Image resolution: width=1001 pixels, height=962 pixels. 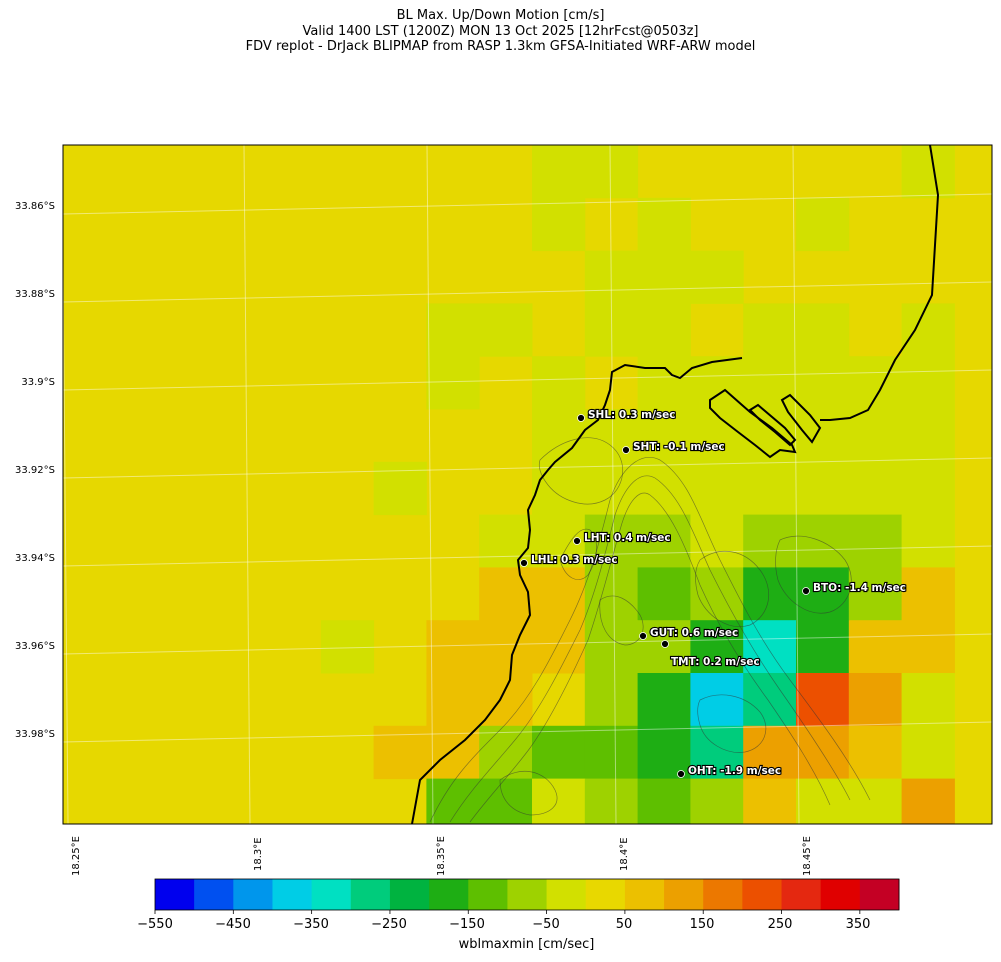 I want to click on station-label-sht: SHT: -0.1 m/sec, so click(x=679, y=447).